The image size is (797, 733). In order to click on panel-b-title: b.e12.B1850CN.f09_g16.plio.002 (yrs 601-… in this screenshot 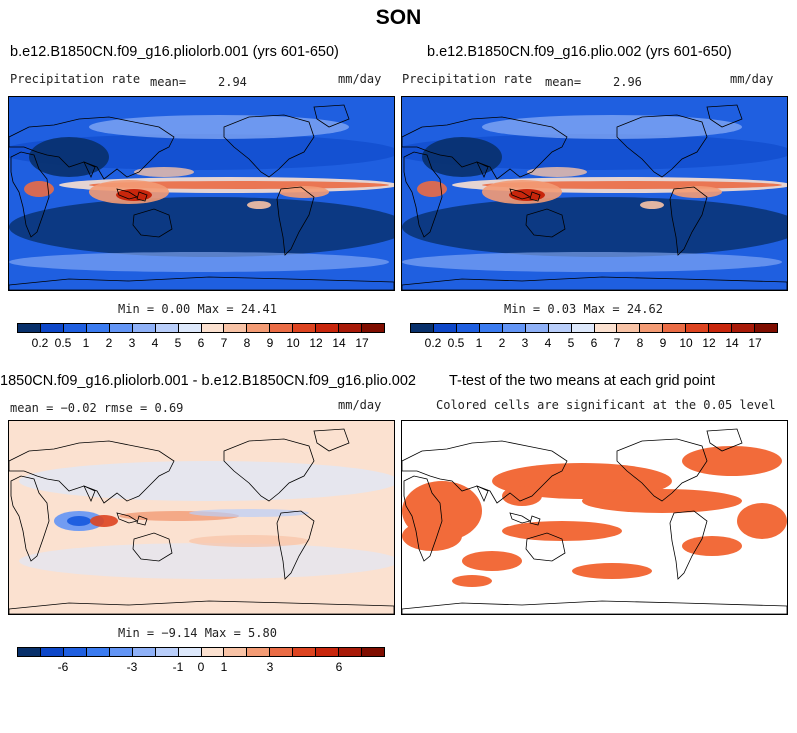, I will do `click(579, 52)`.